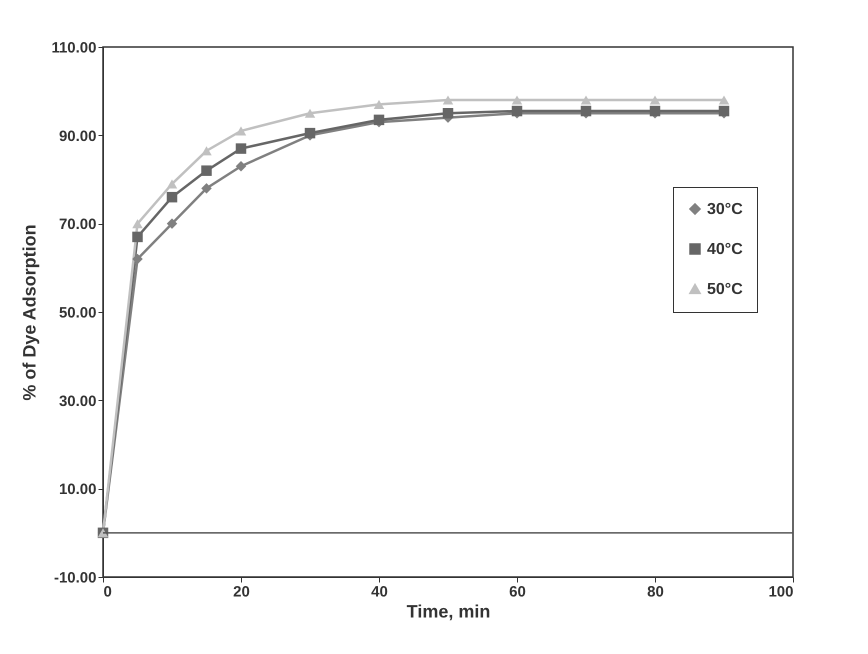 The width and height of the screenshot is (868, 654). What do you see at coordinates (77, 136) in the screenshot?
I see `y-tick-label: 90.00` at bounding box center [77, 136].